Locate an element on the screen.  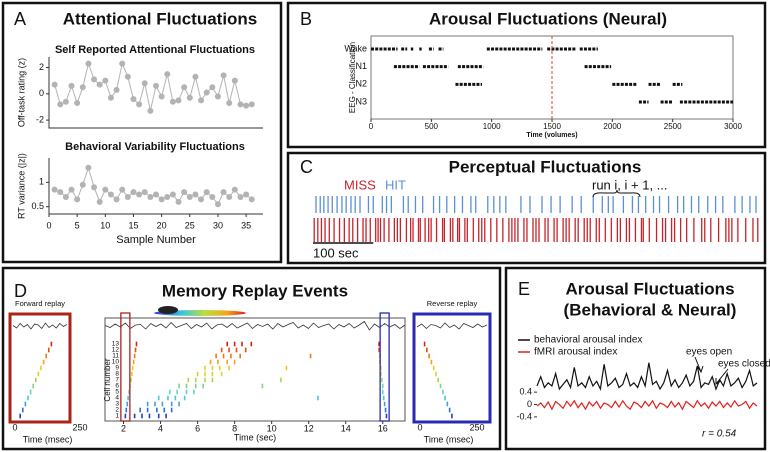
y-axis-label: Off-task rating (z) is located at coordinates (21, 92).